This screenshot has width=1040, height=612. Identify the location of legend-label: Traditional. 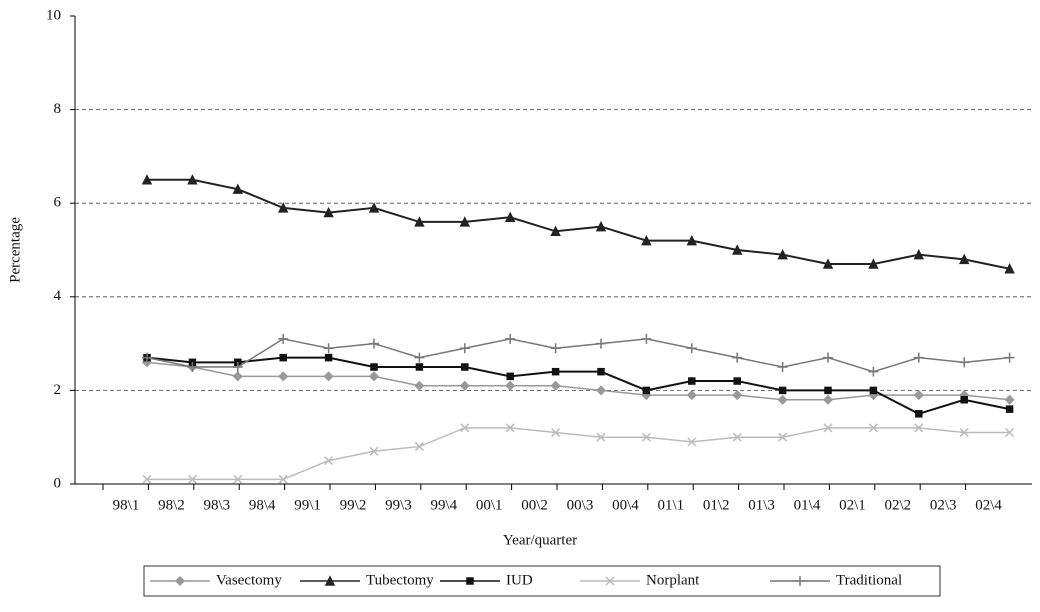
(869, 580).